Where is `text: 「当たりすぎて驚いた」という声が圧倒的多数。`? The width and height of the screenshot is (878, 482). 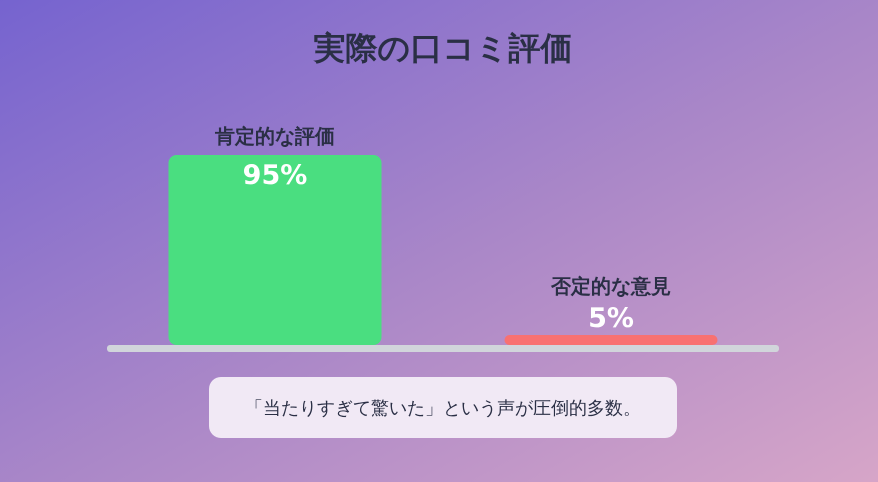
text: 「当たりすぎて驚いた」という声が圧倒的多数。 is located at coordinates (443, 408).